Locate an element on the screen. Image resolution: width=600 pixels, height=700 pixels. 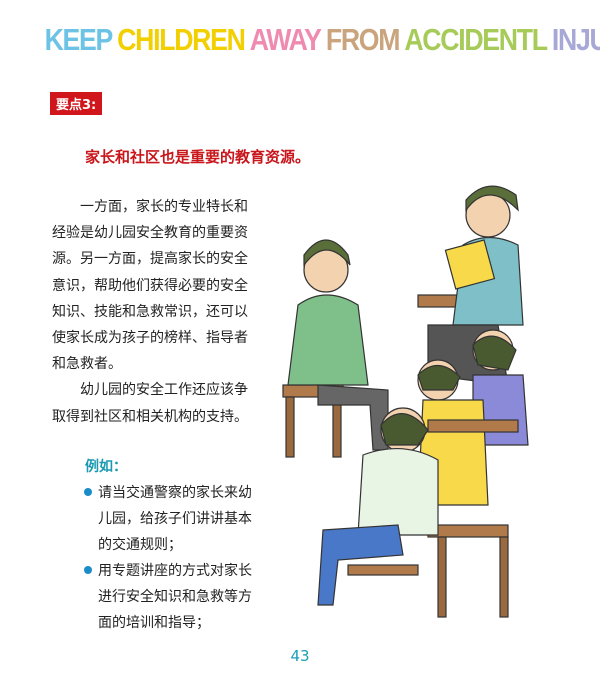
title: KEEPCHILDRENAWAYFROMACCIDENTLINJURIES is located at coordinates (321, 40).